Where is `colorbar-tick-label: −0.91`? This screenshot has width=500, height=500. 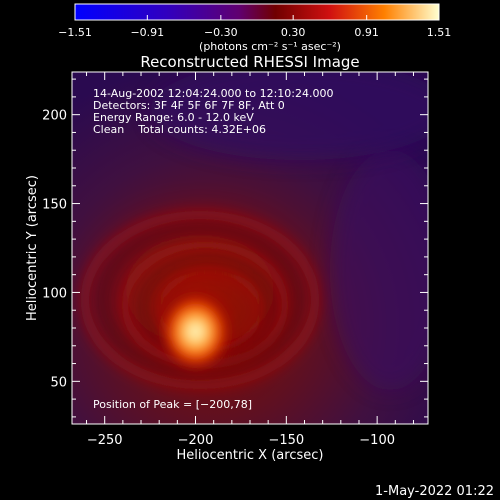 colorbar-tick-label: −0.91 is located at coordinates (147, 32).